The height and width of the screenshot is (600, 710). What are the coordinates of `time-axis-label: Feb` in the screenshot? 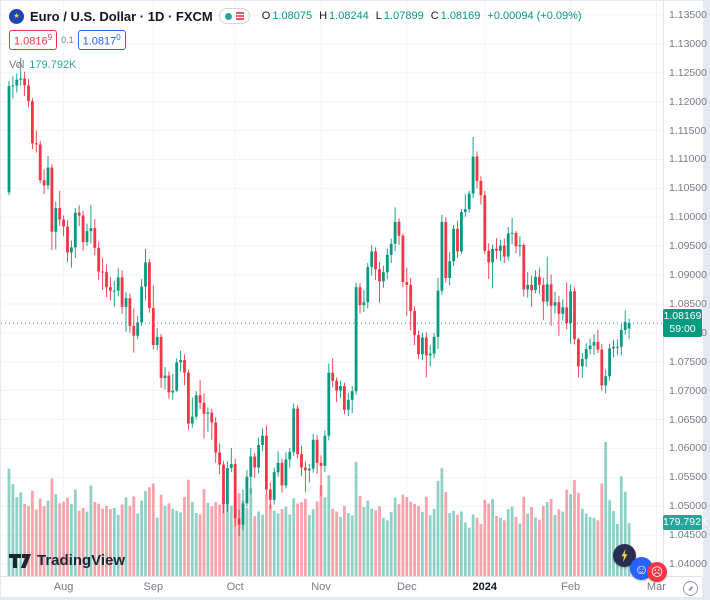 It's located at (571, 587).